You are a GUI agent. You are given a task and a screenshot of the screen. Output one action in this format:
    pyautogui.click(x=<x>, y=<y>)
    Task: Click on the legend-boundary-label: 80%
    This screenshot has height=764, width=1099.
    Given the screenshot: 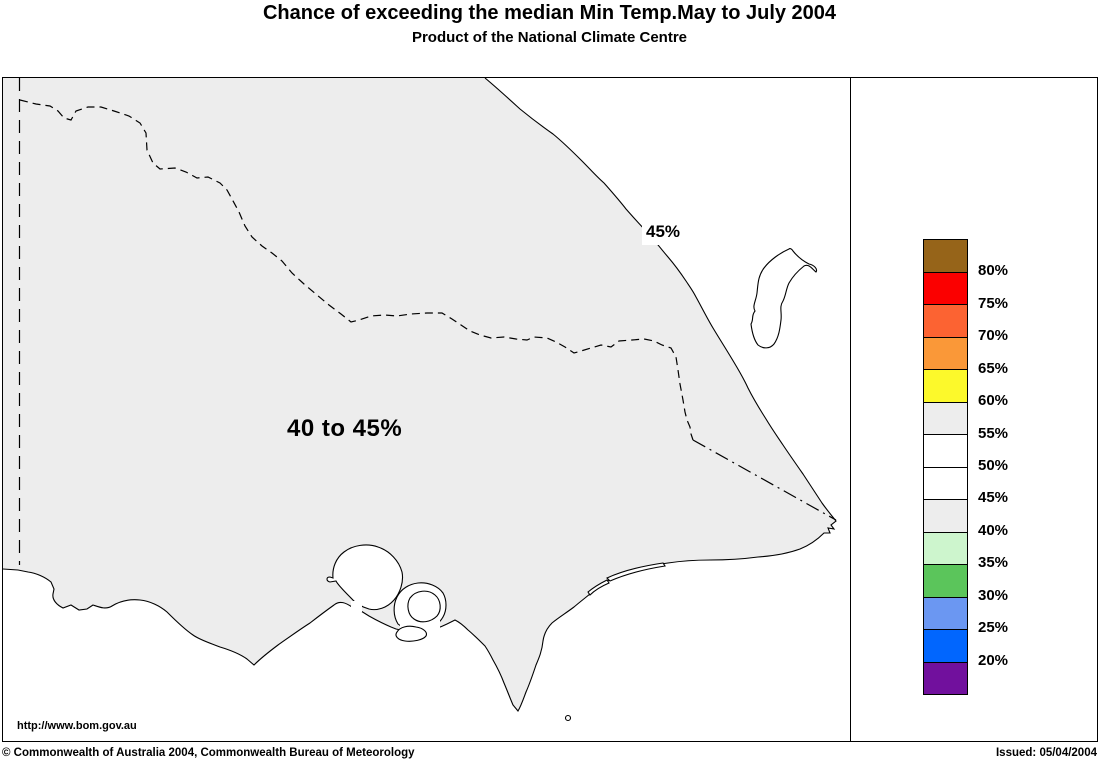 What is the action you would take?
    pyautogui.click(x=993, y=271)
    